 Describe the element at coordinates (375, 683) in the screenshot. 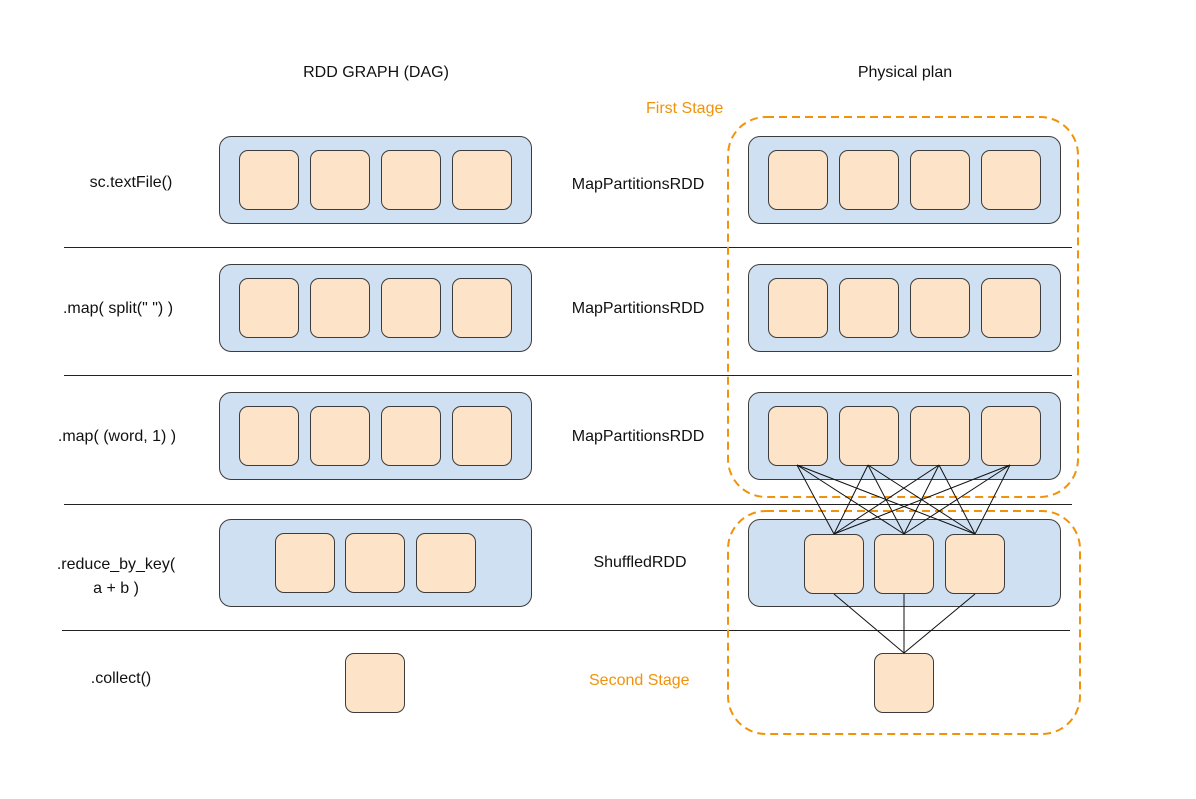

I see `collect-result-block` at that location.